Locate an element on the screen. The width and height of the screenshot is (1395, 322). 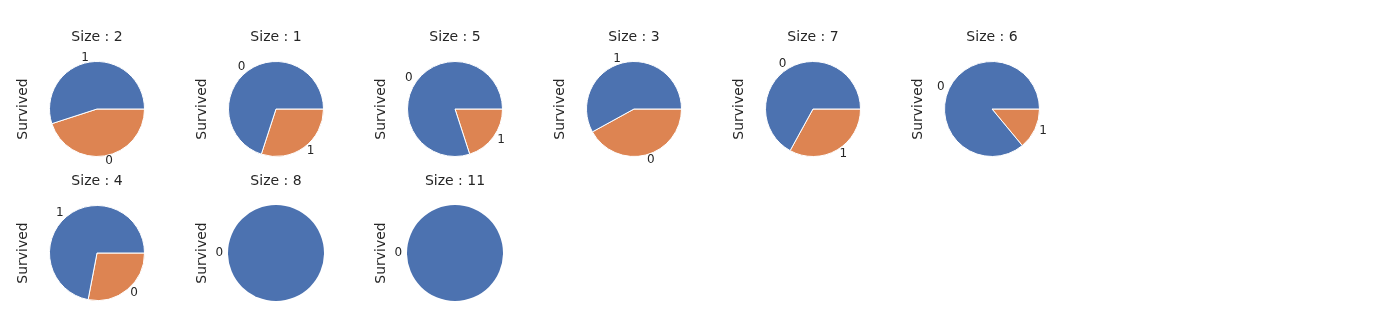
chart-title: Size : 1 is located at coordinates (276, 36).